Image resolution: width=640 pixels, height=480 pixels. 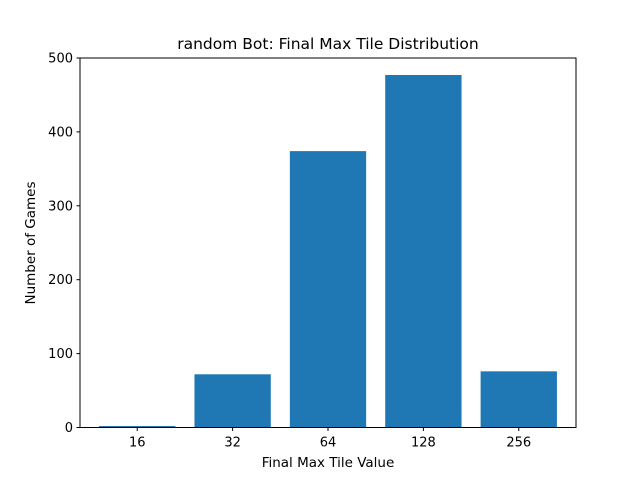 I want to click on x-tick-label: 128, so click(x=423, y=443).